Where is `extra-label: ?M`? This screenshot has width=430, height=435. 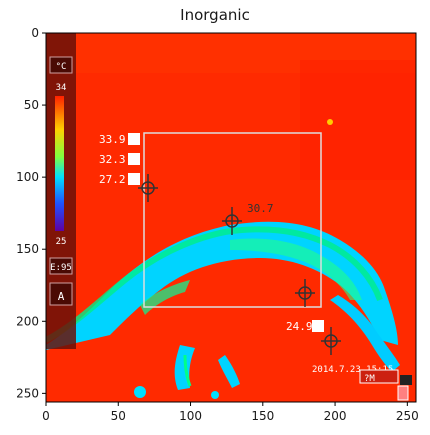 extra-label: ?M is located at coordinates (369, 379).